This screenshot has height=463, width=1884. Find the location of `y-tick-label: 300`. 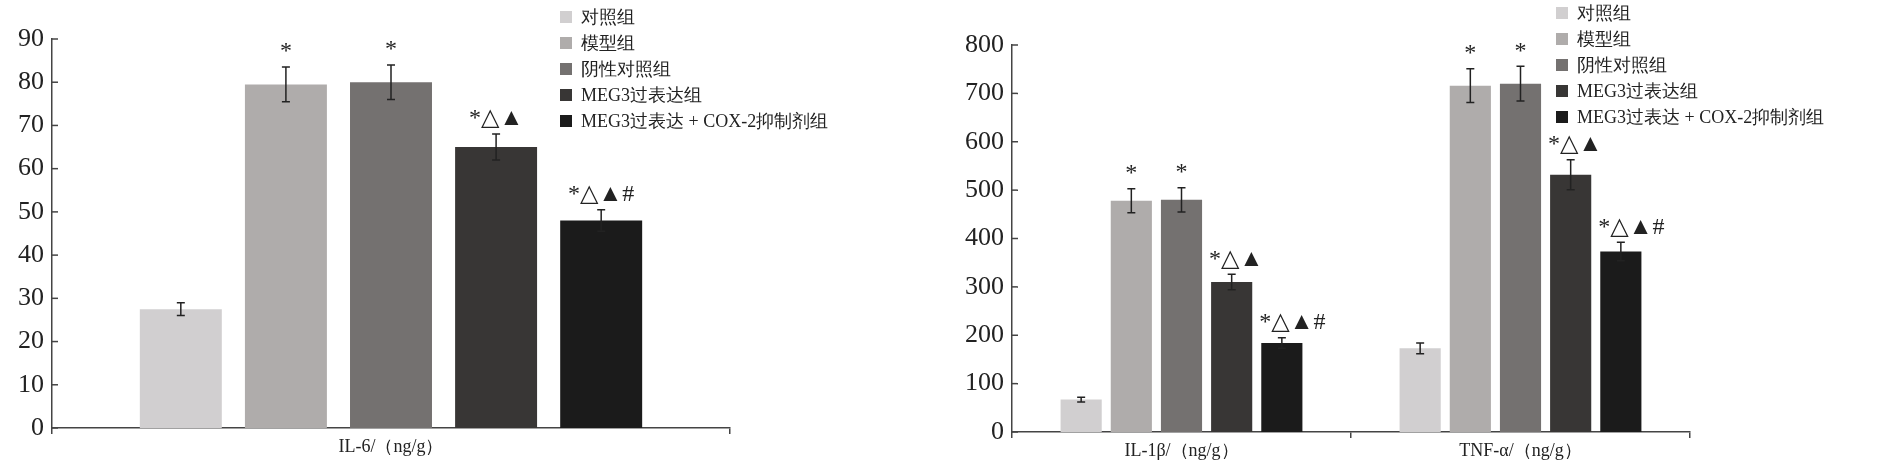

y-tick-label: 300 is located at coordinates (984, 285).